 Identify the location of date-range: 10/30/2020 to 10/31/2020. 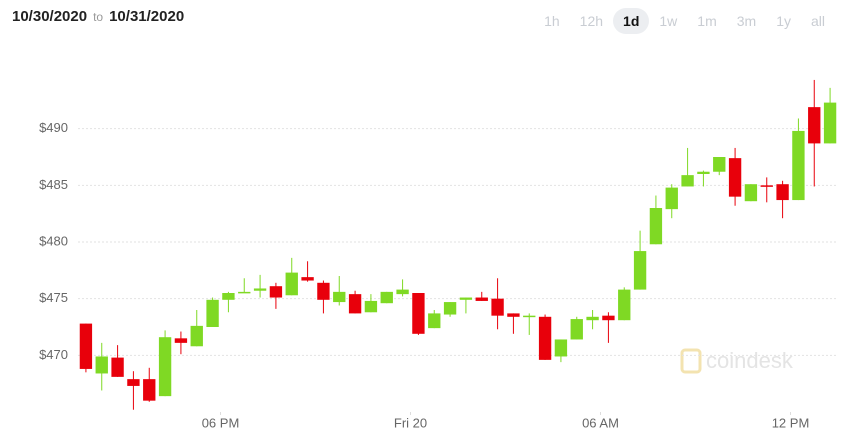
(98, 16).